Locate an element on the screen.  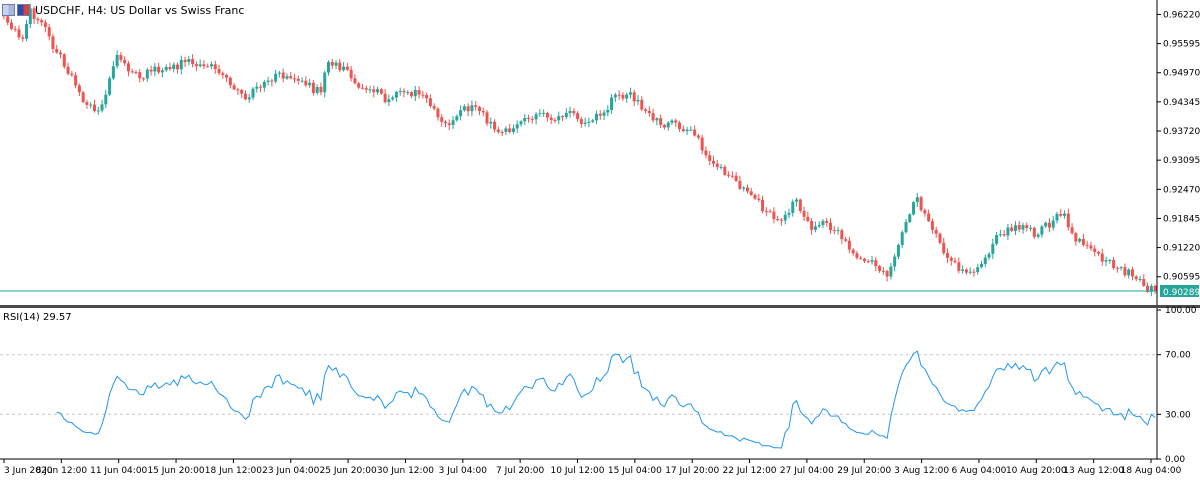
time-axis-label: 8 Jun 12:00 is located at coordinates (62, 471).